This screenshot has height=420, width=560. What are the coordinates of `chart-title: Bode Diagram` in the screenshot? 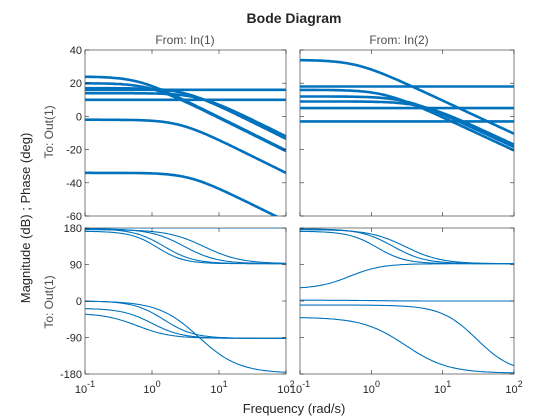 It's located at (294, 18).